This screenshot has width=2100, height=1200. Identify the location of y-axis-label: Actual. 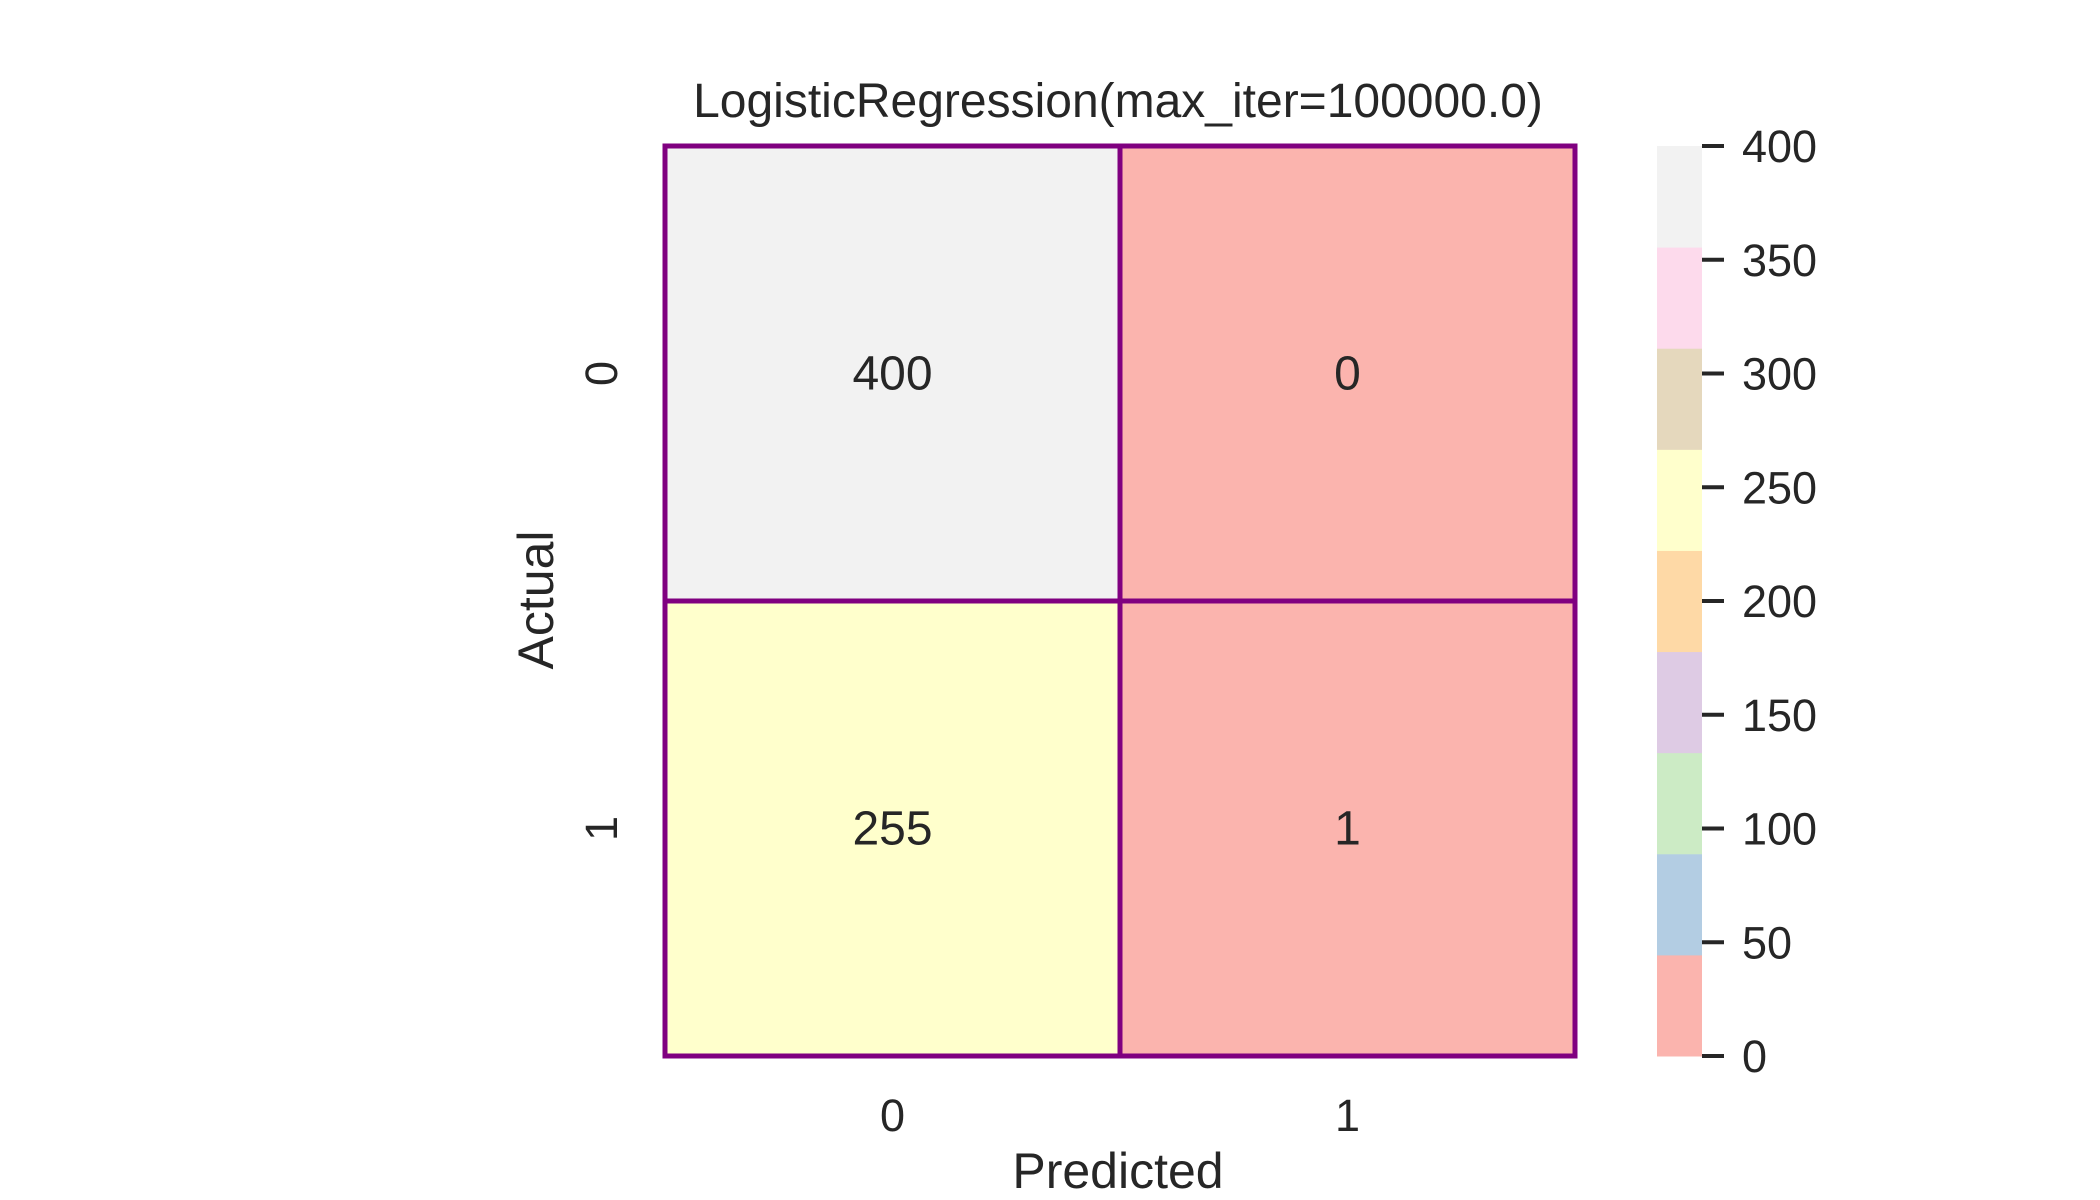
(536, 600).